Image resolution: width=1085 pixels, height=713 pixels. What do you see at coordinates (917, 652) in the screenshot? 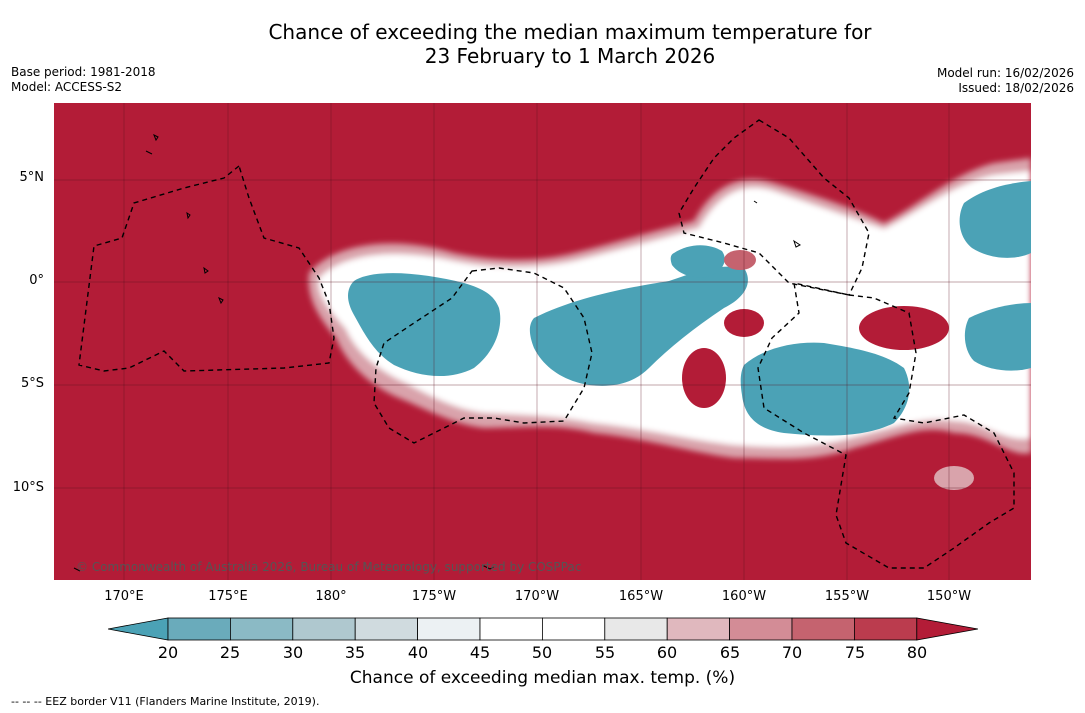
I see `colorbar-tick: 80` at bounding box center [917, 652].